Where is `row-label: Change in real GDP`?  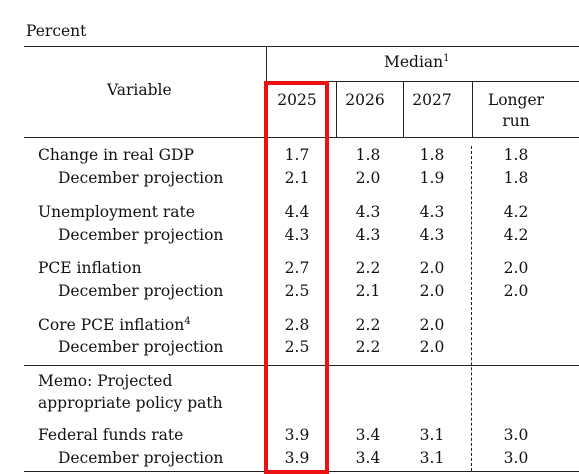
row-label: Change in real GDP is located at coordinates (116, 155).